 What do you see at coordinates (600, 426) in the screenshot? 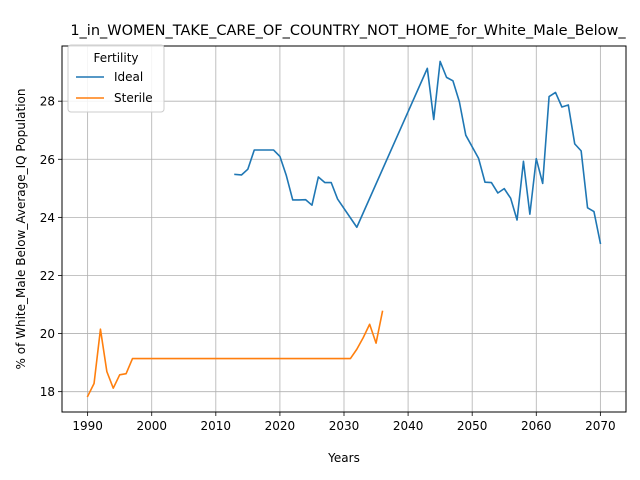
I see `x-tick-label: 2070` at bounding box center [600, 426].